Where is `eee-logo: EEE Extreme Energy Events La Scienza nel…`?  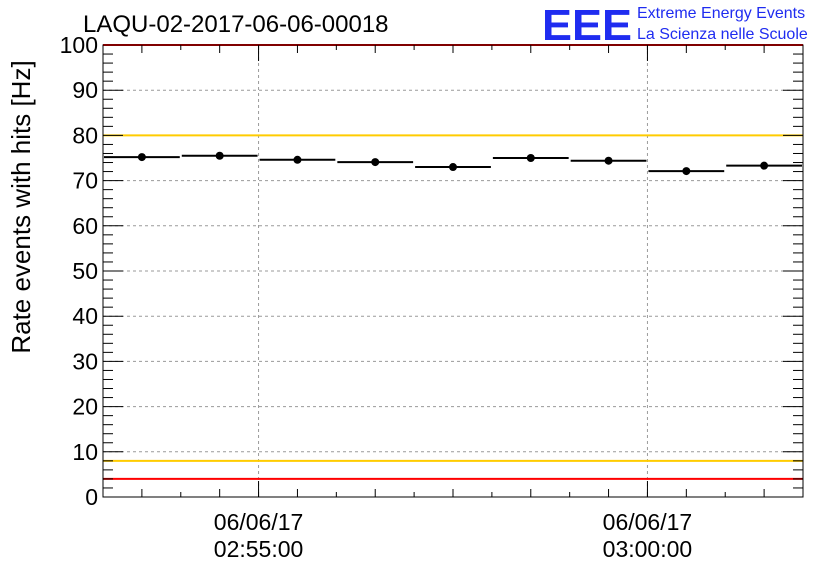 eee-logo: EEE Extreme Energy Events La Scienza nel… is located at coordinates (675, 25).